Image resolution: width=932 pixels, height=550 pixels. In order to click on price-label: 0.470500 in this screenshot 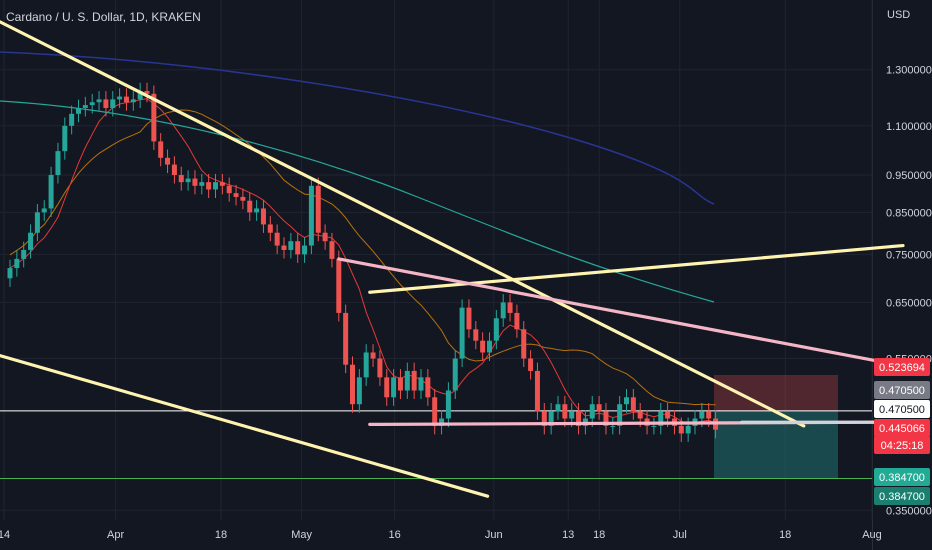, I will do `click(902, 391)`.